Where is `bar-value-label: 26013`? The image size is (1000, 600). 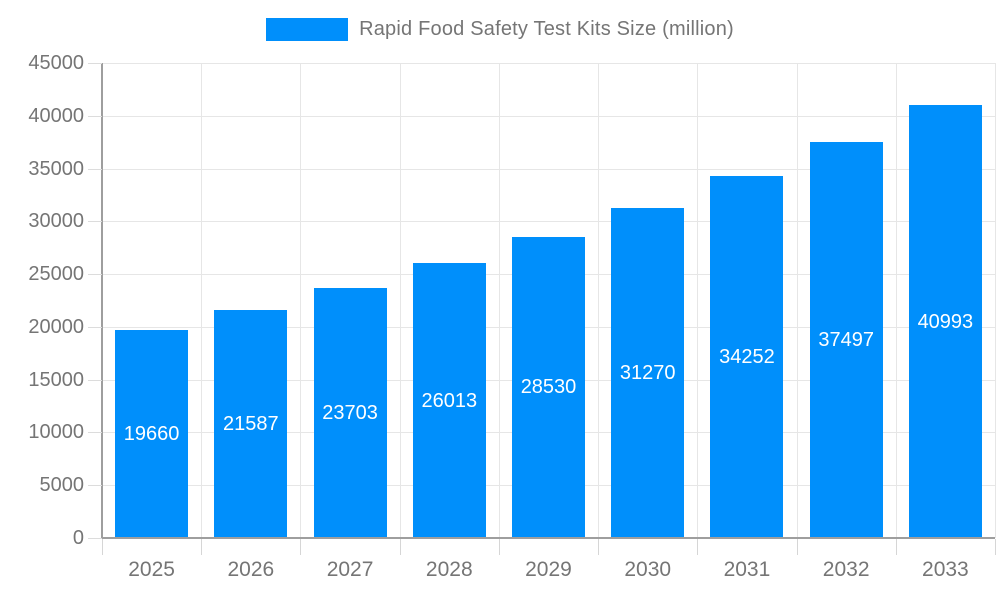 bar-value-label: 26013 is located at coordinates (449, 400).